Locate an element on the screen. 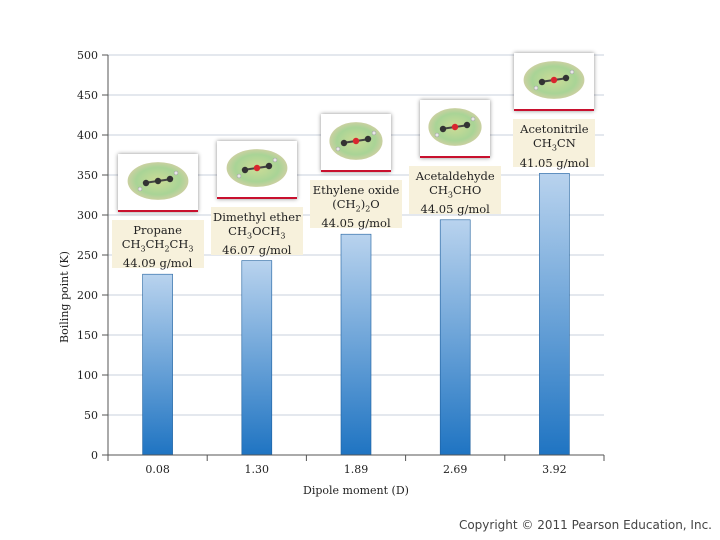 This screenshot has width=720, height=540. compound-formula: CH3OCH3 is located at coordinates (257, 231).